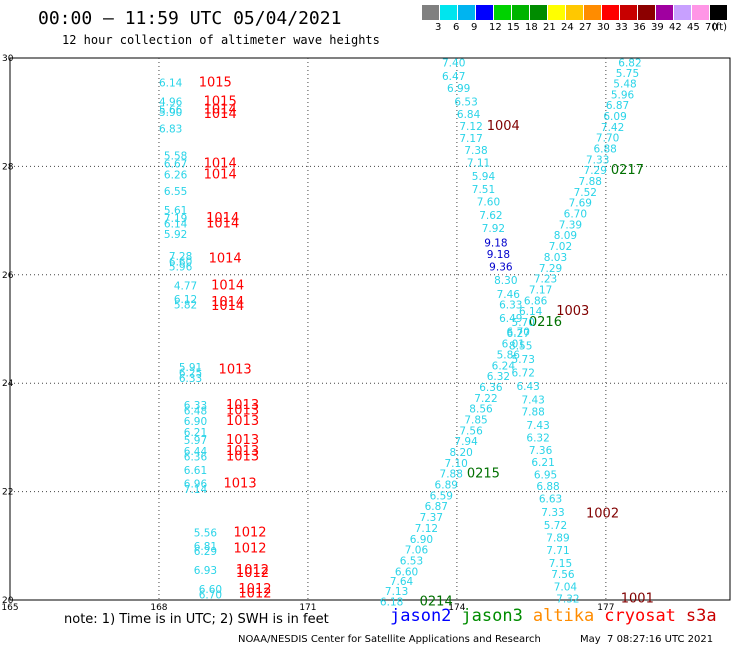  I want to click on swh-value-label: 5.75, so click(627, 74).